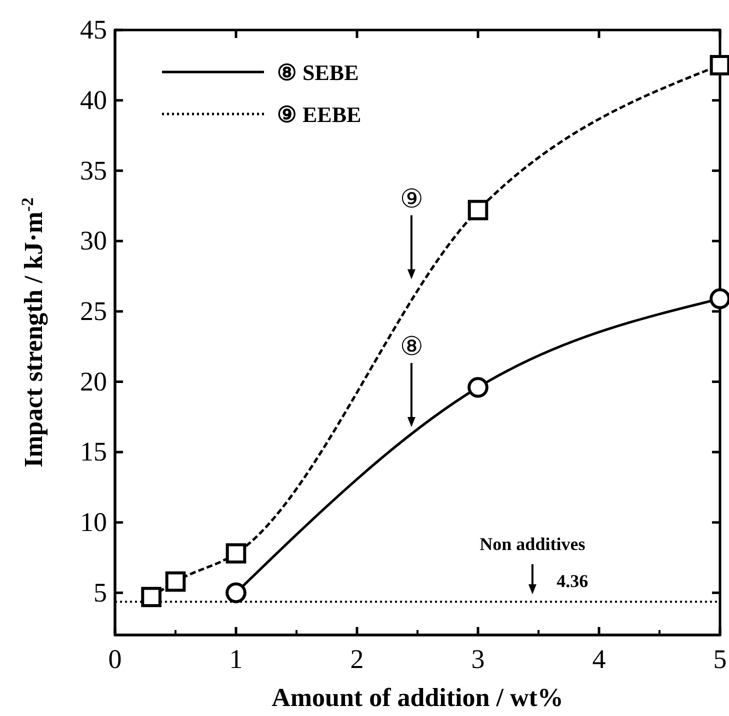 This screenshot has height=716, width=729. What do you see at coordinates (93, 241) in the screenshot?
I see `y-tick-label: 30` at bounding box center [93, 241].